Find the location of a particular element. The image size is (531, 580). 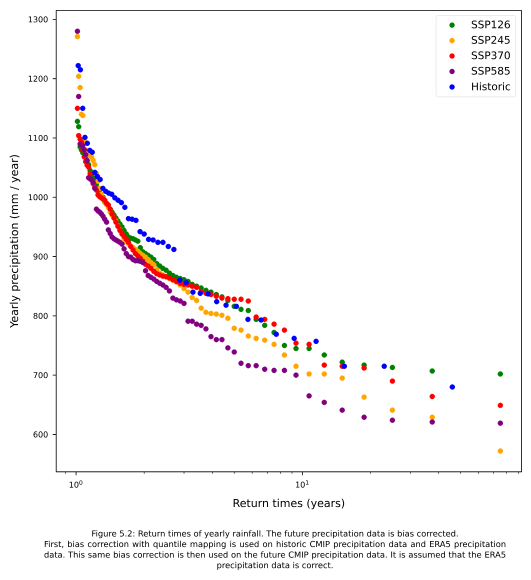

x-axis-title: Return times (years) is located at coordinates (289, 504).